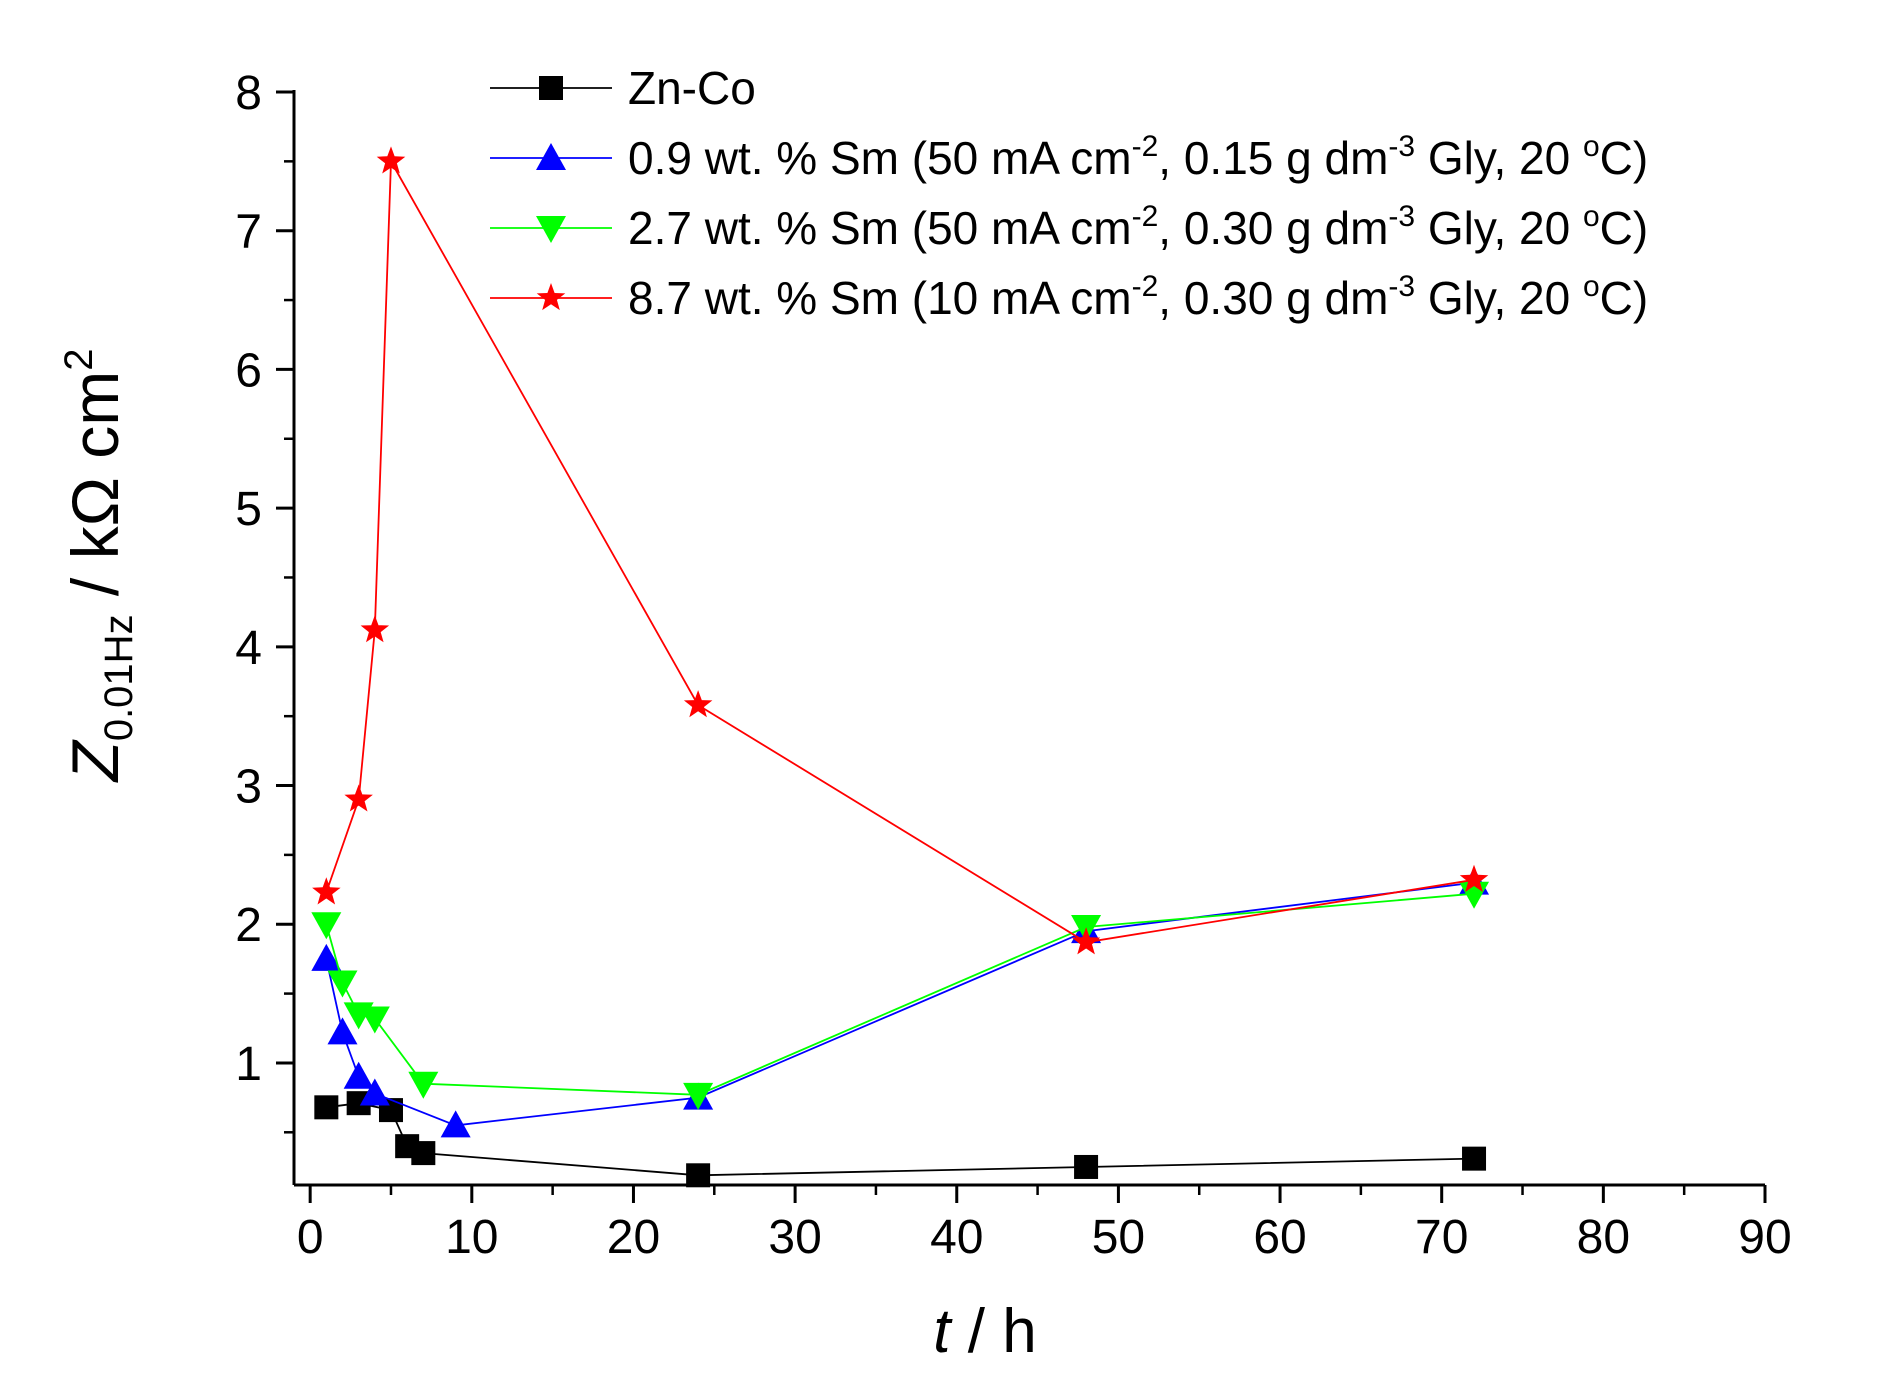 This screenshot has height=1375, width=1881. What do you see at coordinates (1118, 1237) in the screenshot?
I see `x-tick-label: 50` at bounding box center [1118, 1237].